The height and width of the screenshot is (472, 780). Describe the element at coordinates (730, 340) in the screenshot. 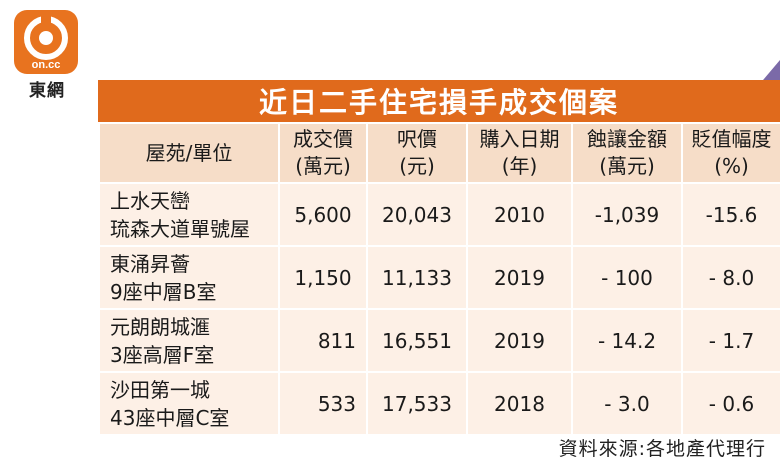

I see `drop-cell: - 1.7` at that location.